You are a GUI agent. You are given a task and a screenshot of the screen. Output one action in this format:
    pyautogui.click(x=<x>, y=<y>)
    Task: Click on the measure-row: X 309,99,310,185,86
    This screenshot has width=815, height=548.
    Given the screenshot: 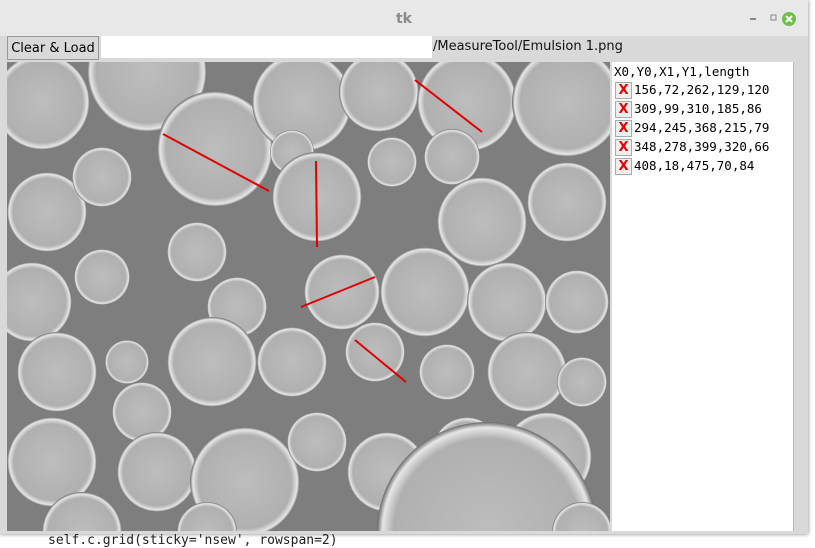 What is the action you would take?
    pyautogui.click(x=688, y=109)
    